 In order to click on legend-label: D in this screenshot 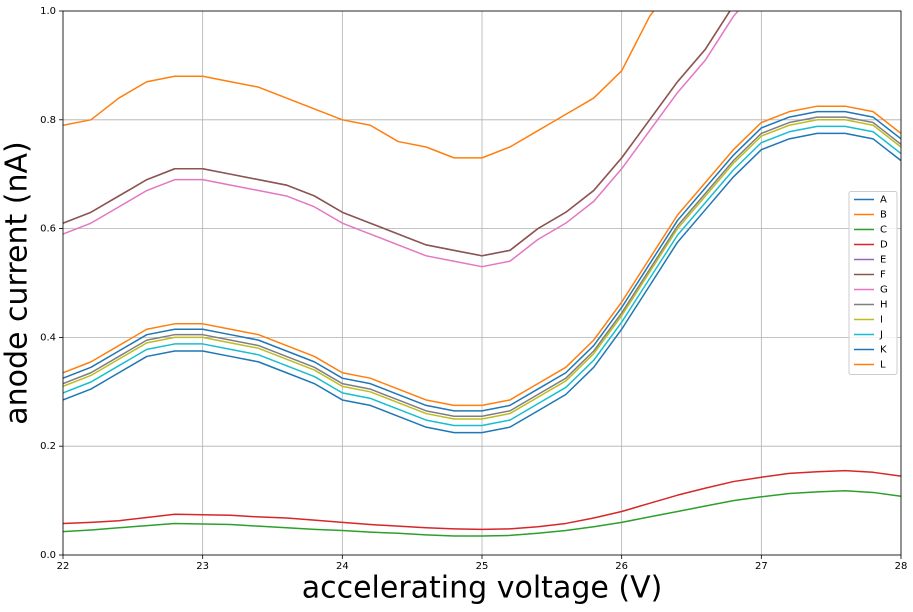, I will do `click(884, 245)`.